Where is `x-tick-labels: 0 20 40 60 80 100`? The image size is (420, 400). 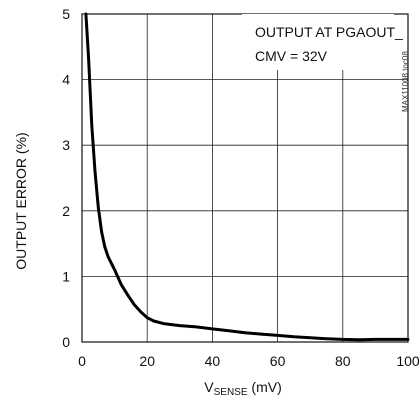 x-tick-labels: 0 20 40 60 80 100 is located at coordinates (249, 361).